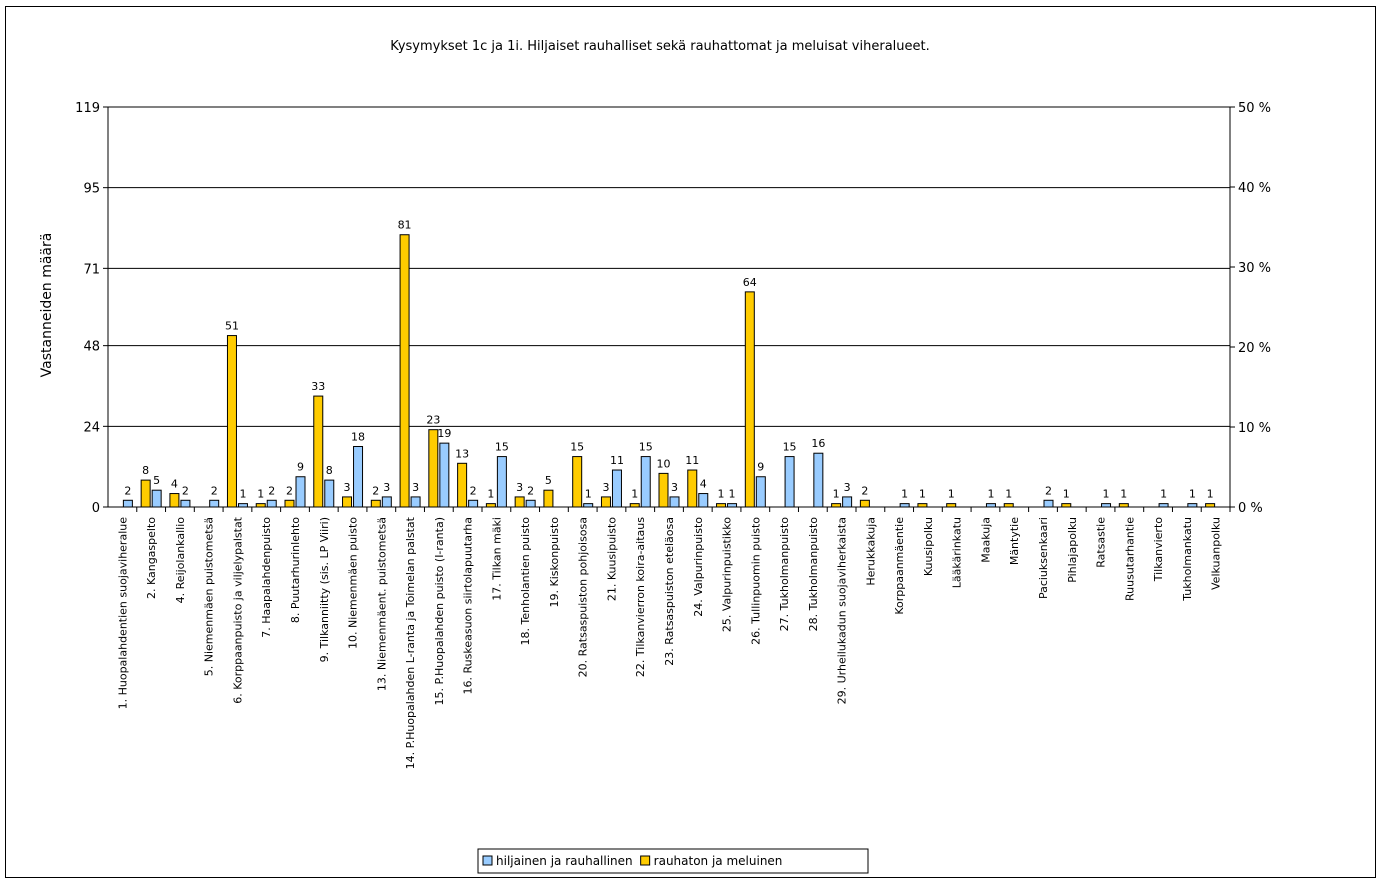 This screenshot has width=1383, height=884. What do you see at coordinates (1014, 541) in the screenshot?
I see `category-label: Mäntytie` at bounding box center [1014, 541].